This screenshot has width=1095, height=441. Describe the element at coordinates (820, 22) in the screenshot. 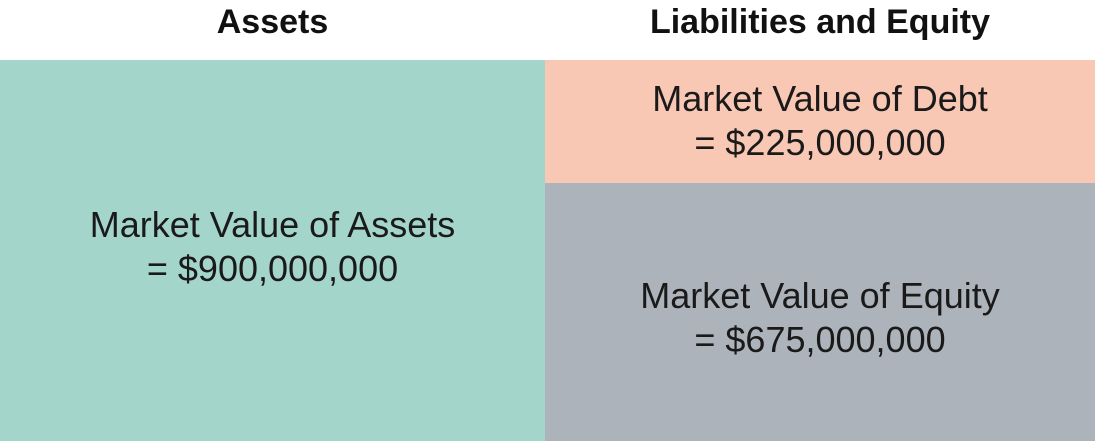

I see `liabilities-equity-header: Liabilities and Equity` at that location.